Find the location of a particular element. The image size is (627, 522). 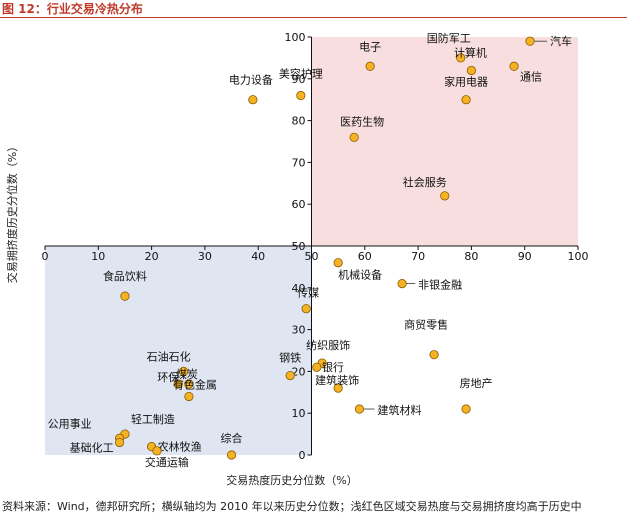

point-label: 国防军工 is located at coordinates (449, 38).